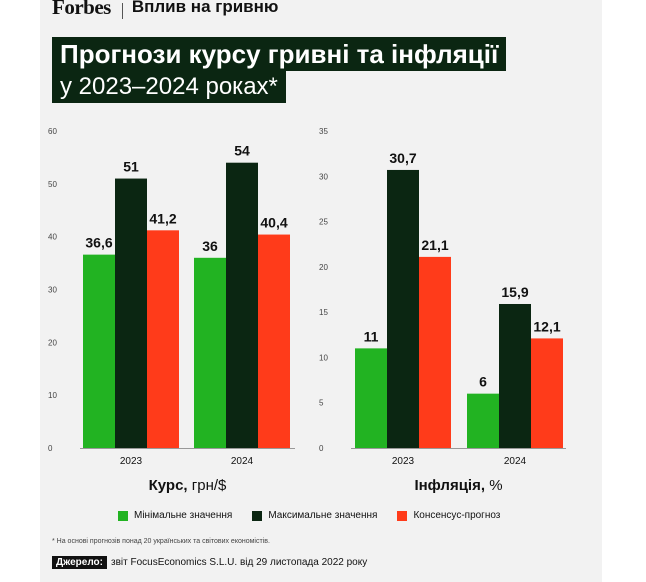  What do you see at coordinates (122, 11) in the screenshot?
I see `header-divider` at bounding box center [122, 11].